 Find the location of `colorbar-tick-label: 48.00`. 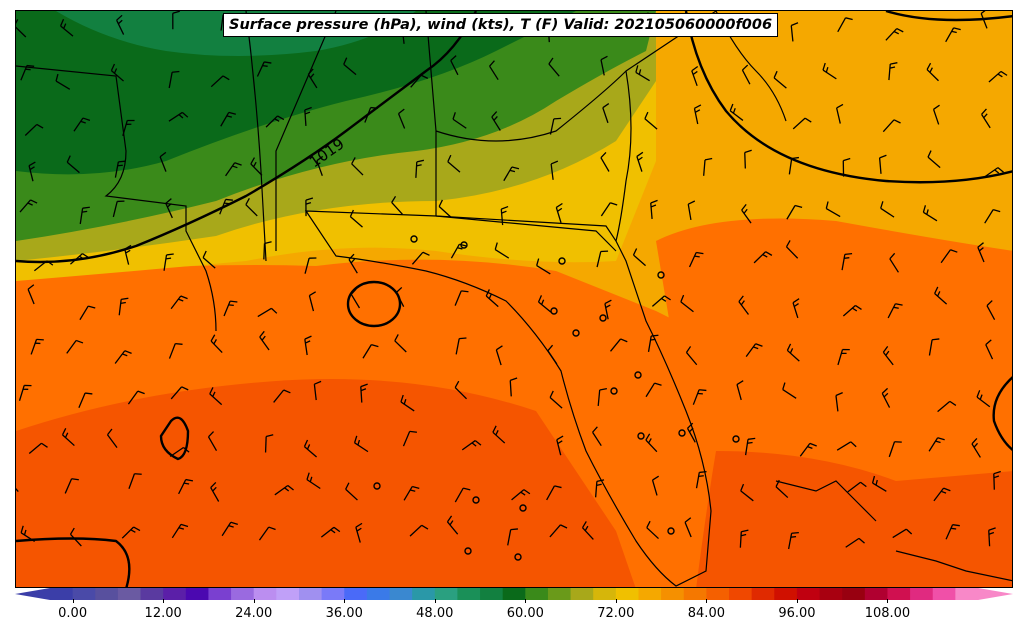

colorbar-tick-label: 48.00 is located at coordinates (435, 613).